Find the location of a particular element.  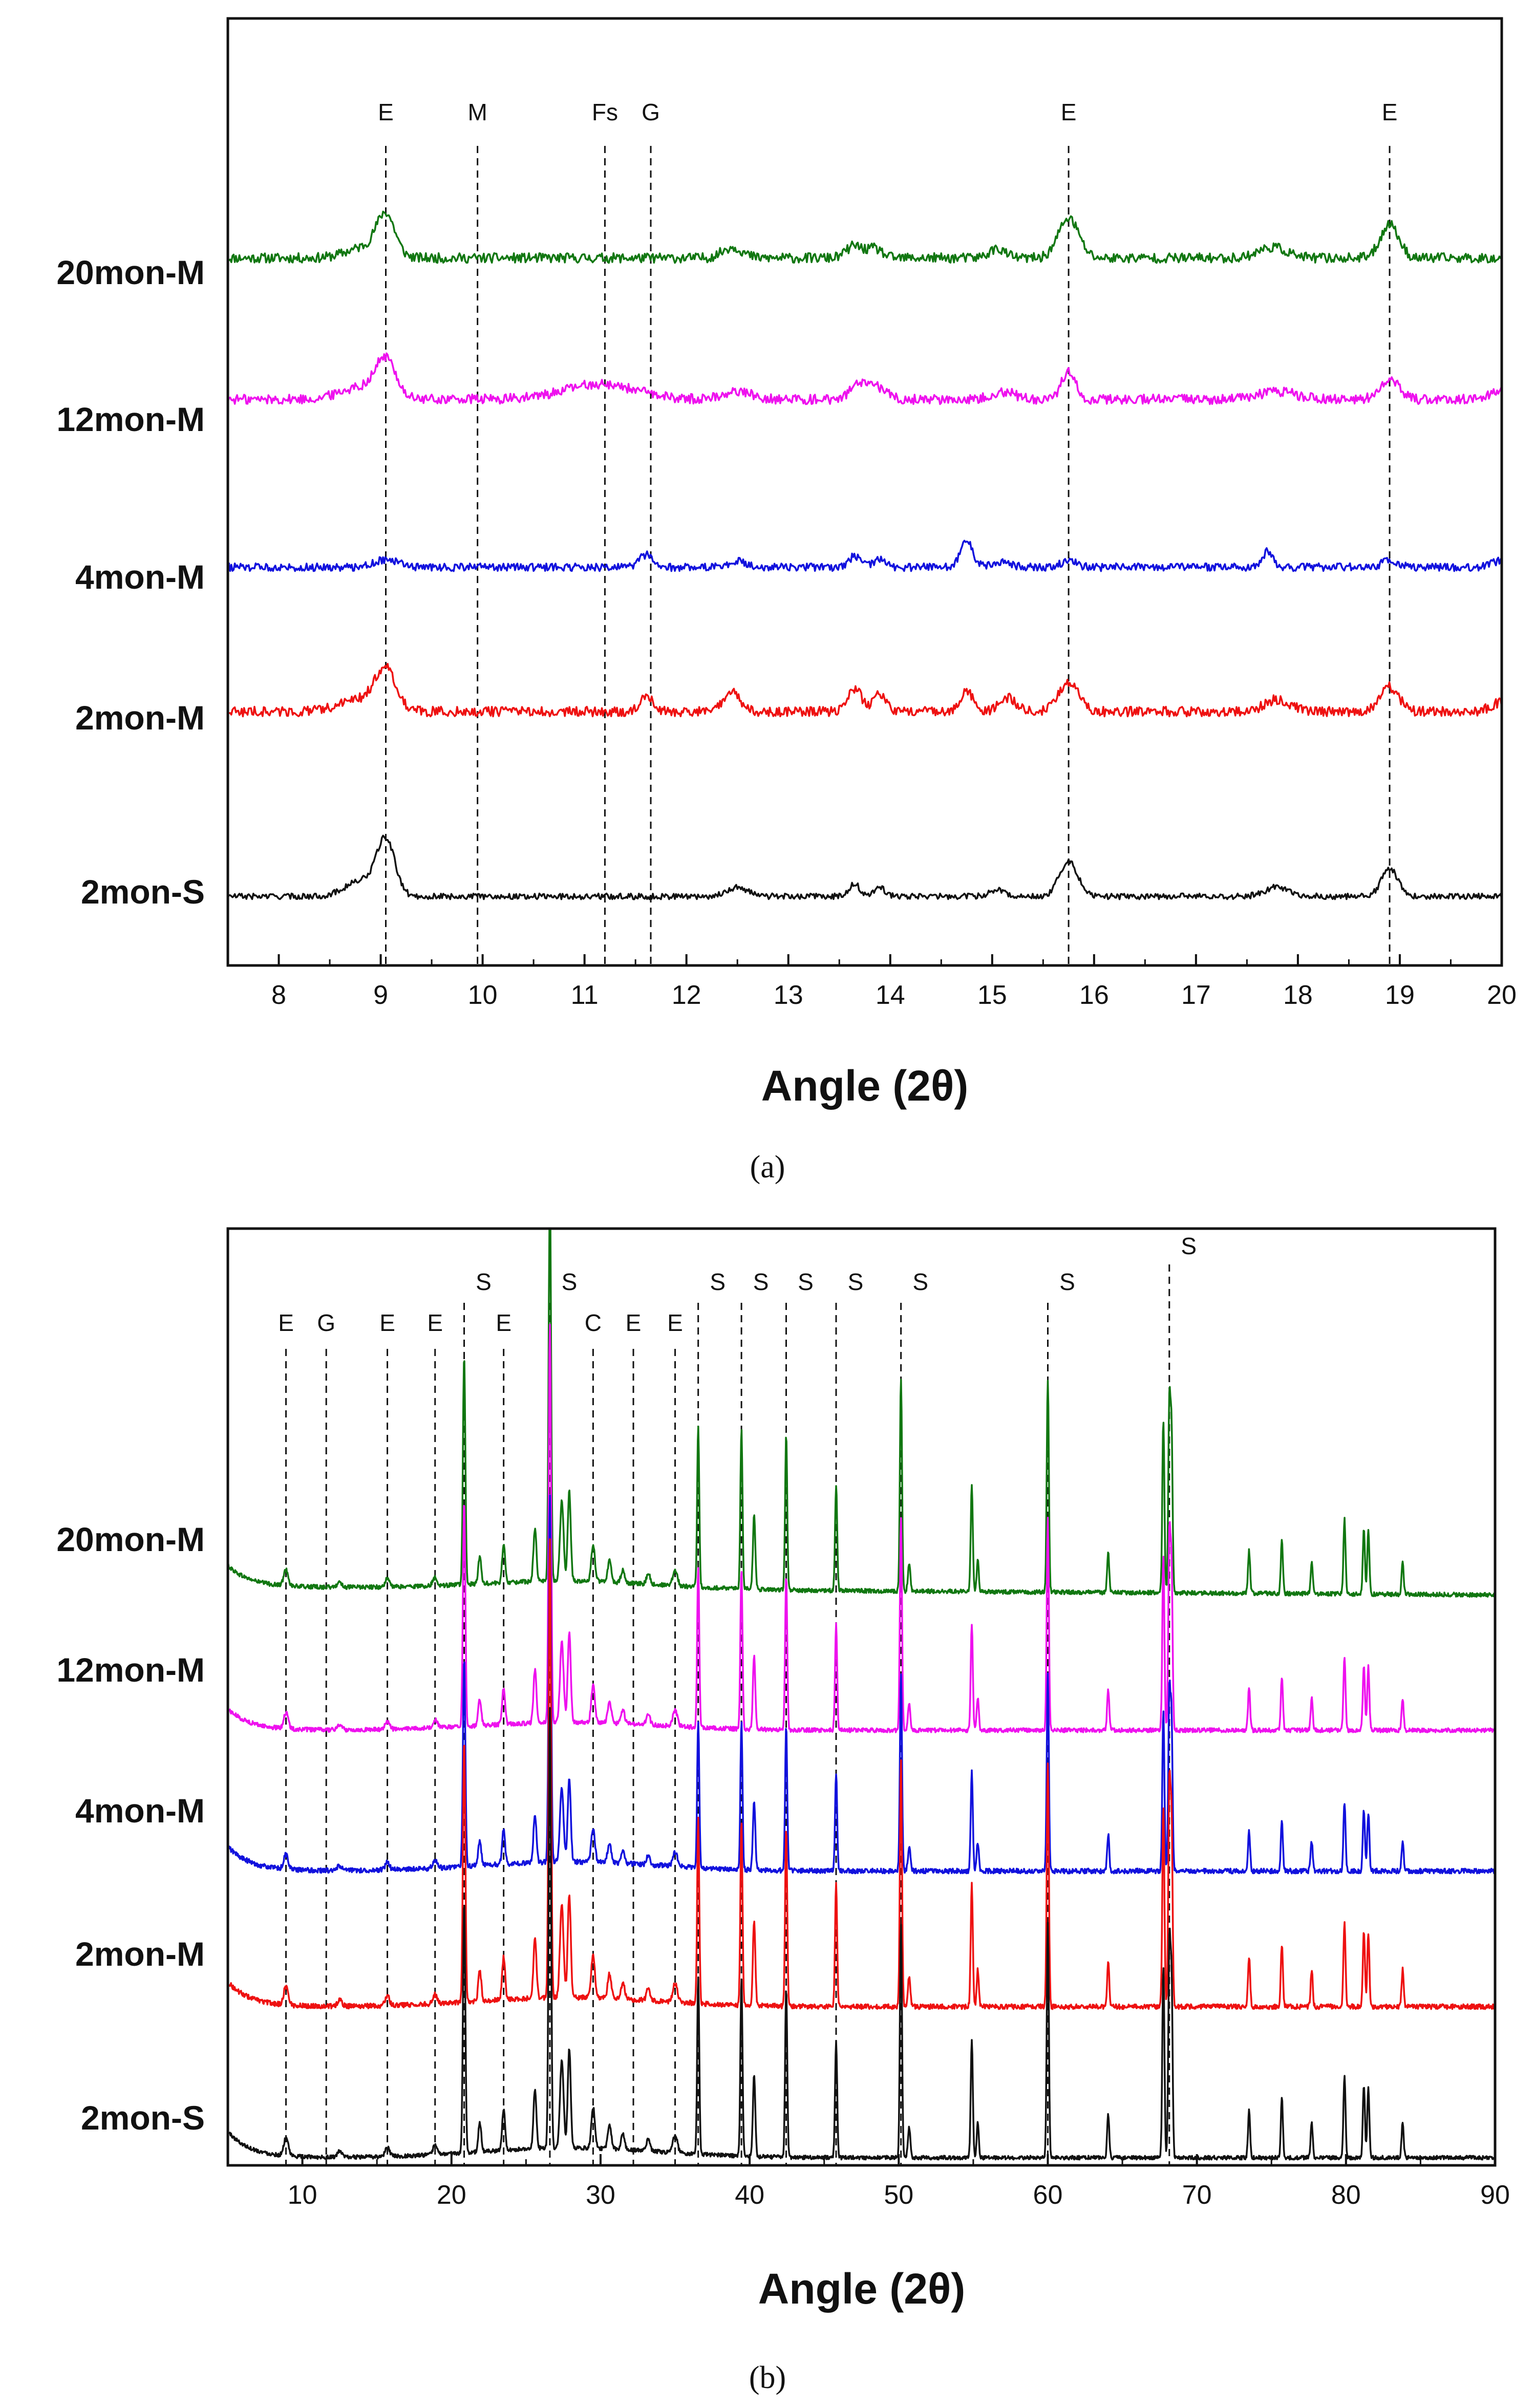

x-tick-label: 18 is located at coordinates (1298, 995).